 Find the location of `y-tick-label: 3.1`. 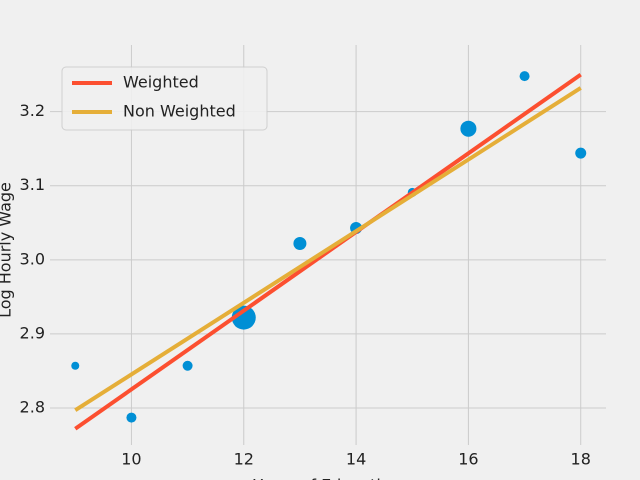

y-tick-label: 3.1 is located at coordinates (32, 184).